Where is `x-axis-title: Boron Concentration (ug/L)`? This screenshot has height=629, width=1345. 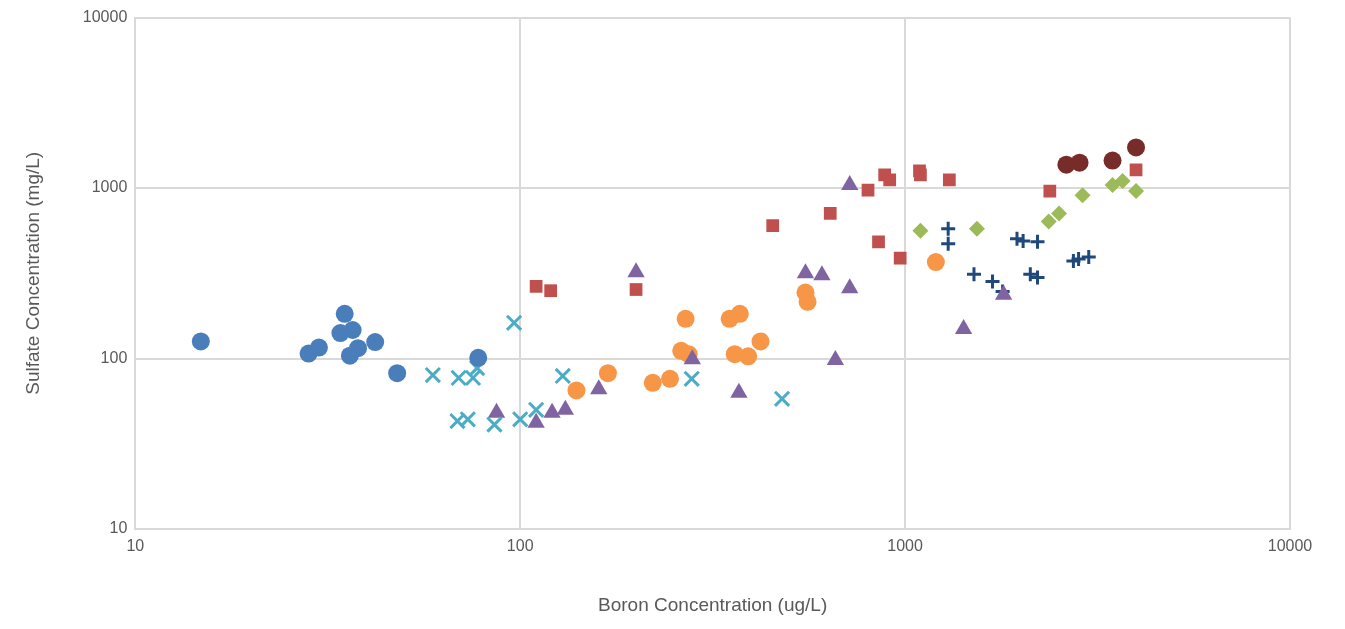
x-axis-title: Boron Concentration (ug/L) is located at coordinates (713, 604).